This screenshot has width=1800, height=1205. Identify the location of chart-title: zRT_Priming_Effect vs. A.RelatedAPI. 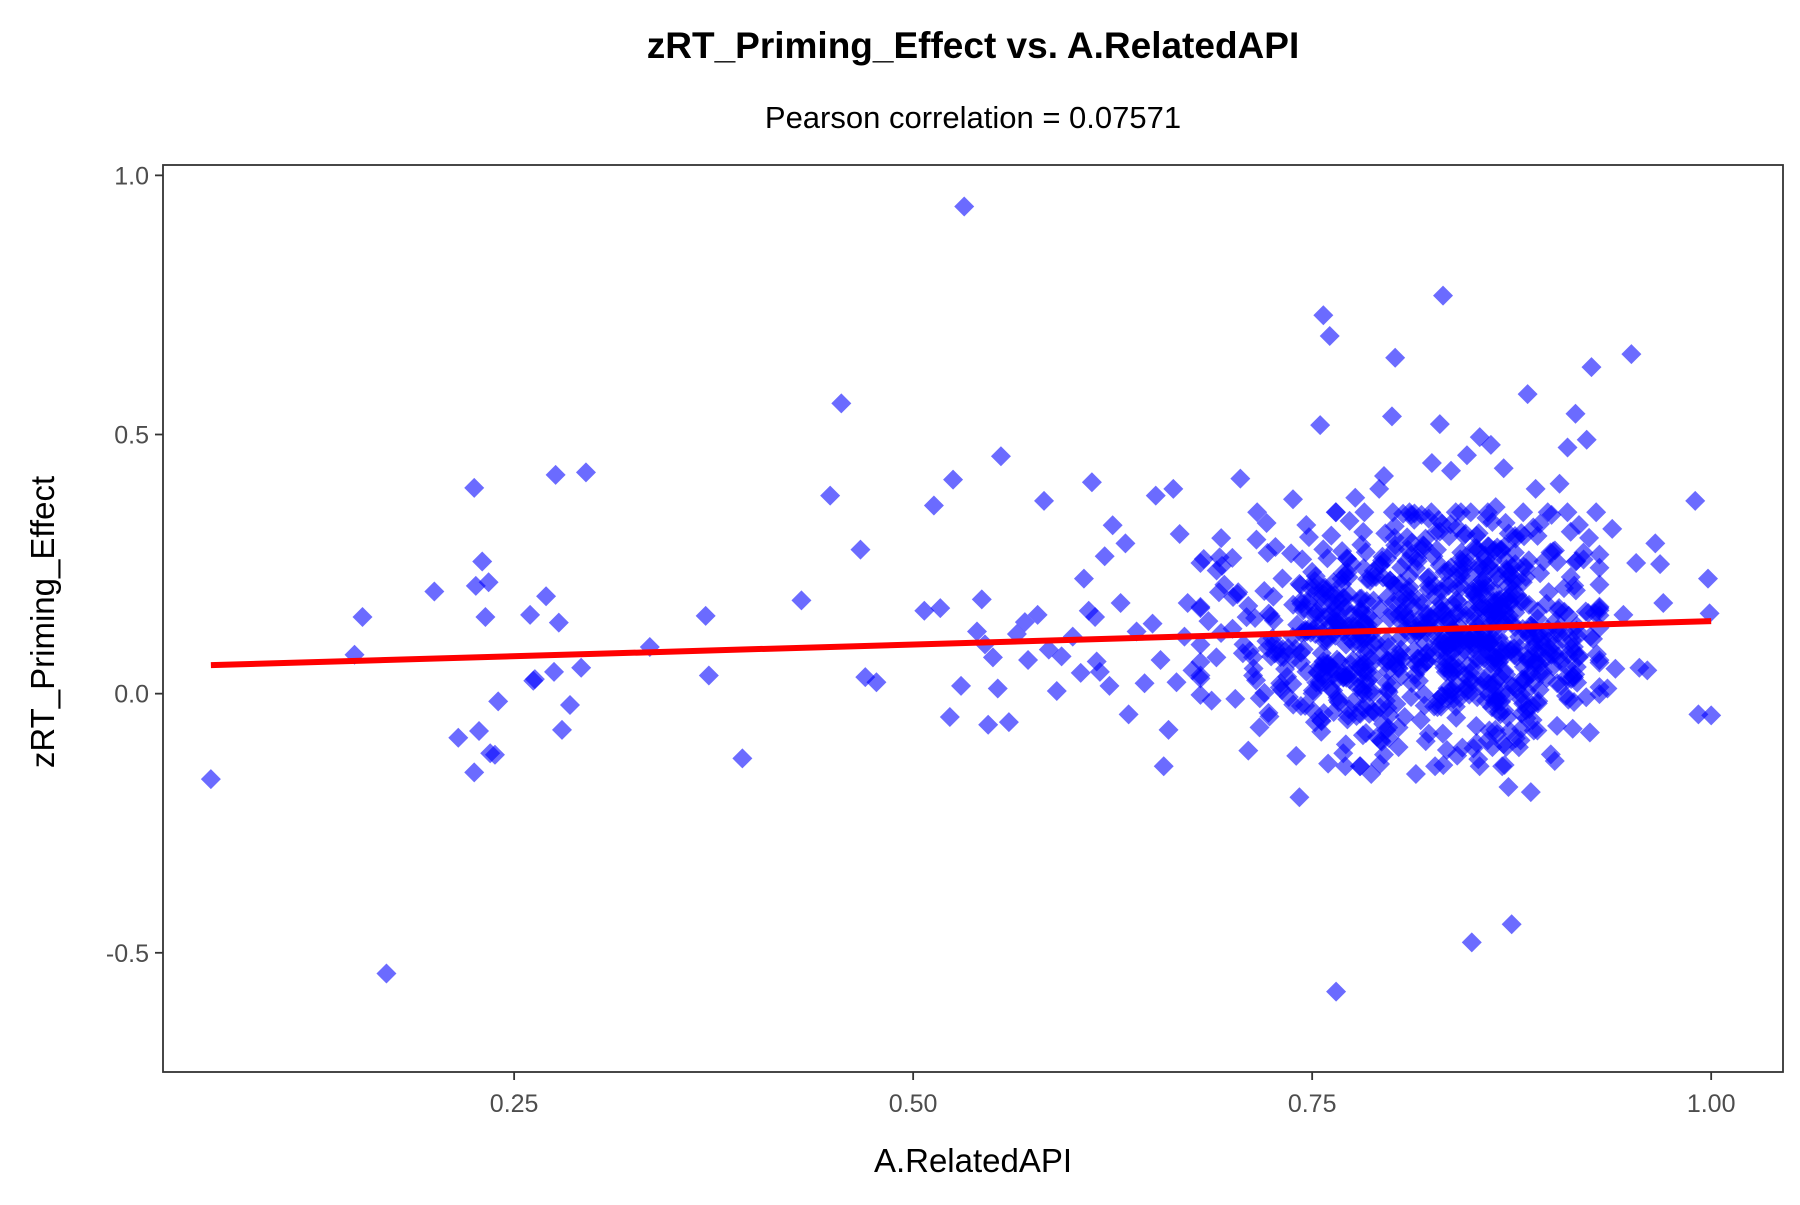
(973, 45).